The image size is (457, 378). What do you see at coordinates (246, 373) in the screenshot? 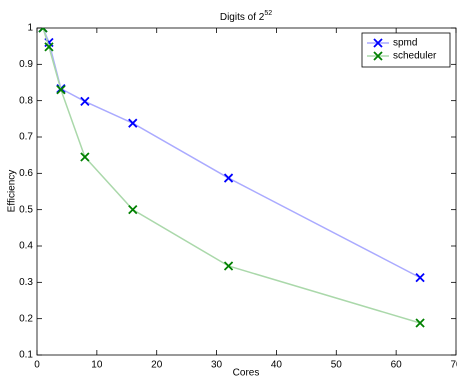
I see `x-axis-label: Cores` at bounding box center [246, 373].